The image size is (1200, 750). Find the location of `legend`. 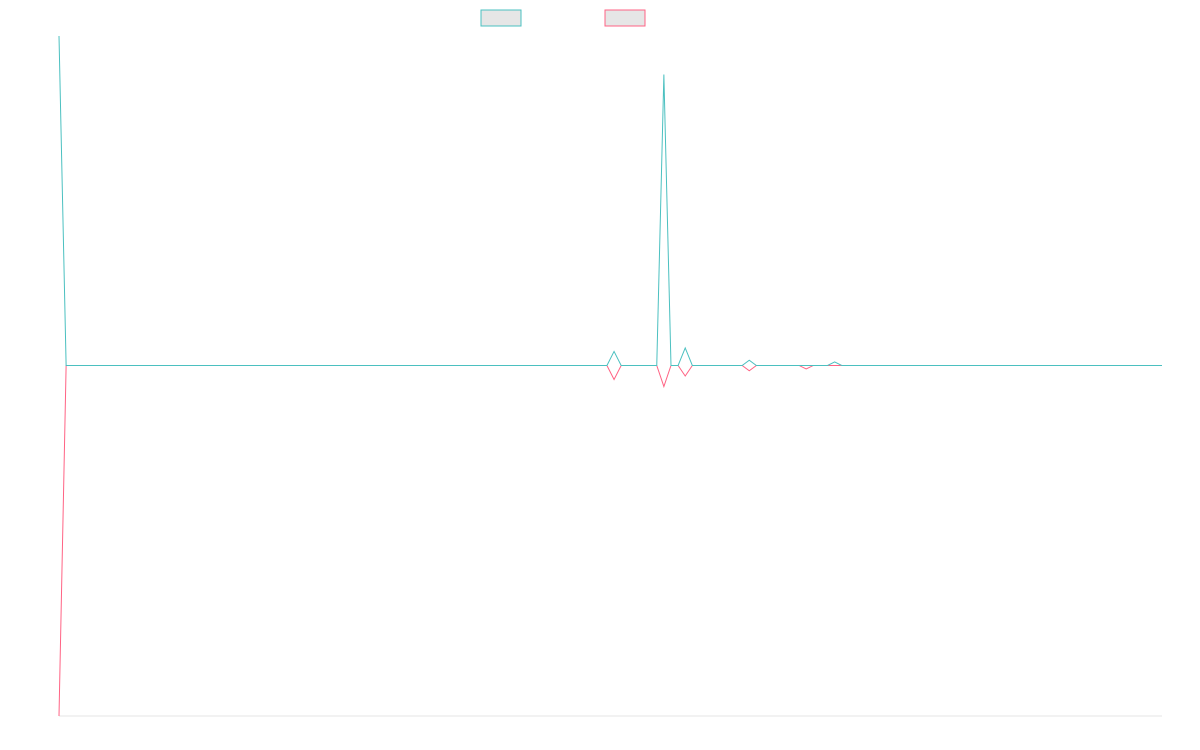

legend is located at coordinates (563, 18).